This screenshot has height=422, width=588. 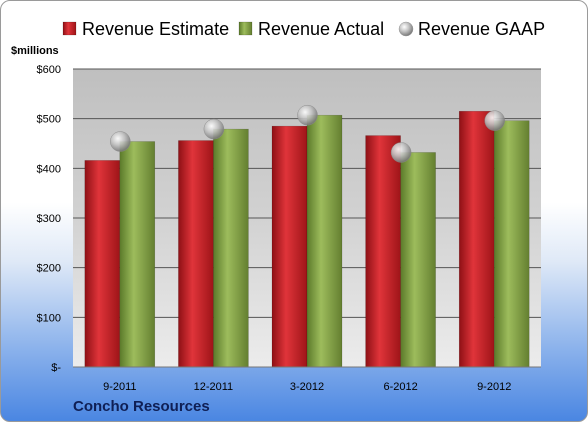 What do you see at coordinates (49, 120) in the screenshot?
I see `y-tick-label: $500` at bounding box center [49, 120].